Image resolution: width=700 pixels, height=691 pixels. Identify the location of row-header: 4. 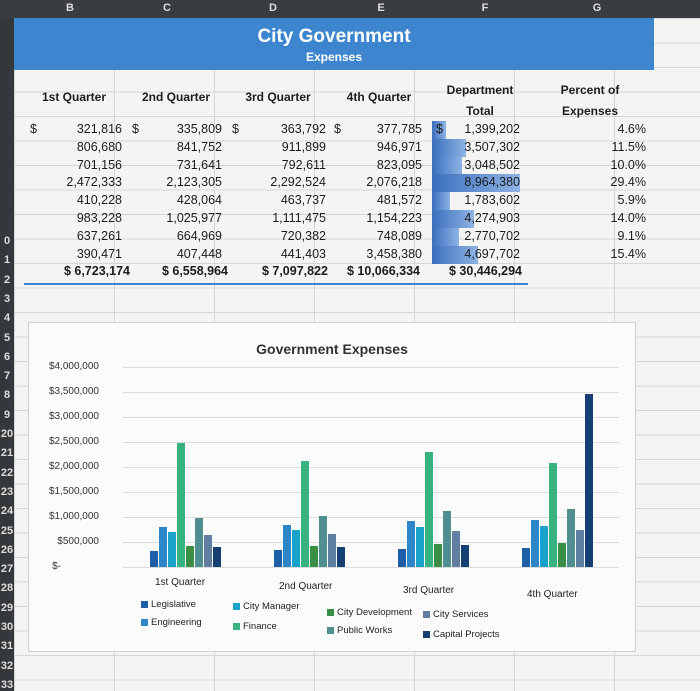
(7, 318).